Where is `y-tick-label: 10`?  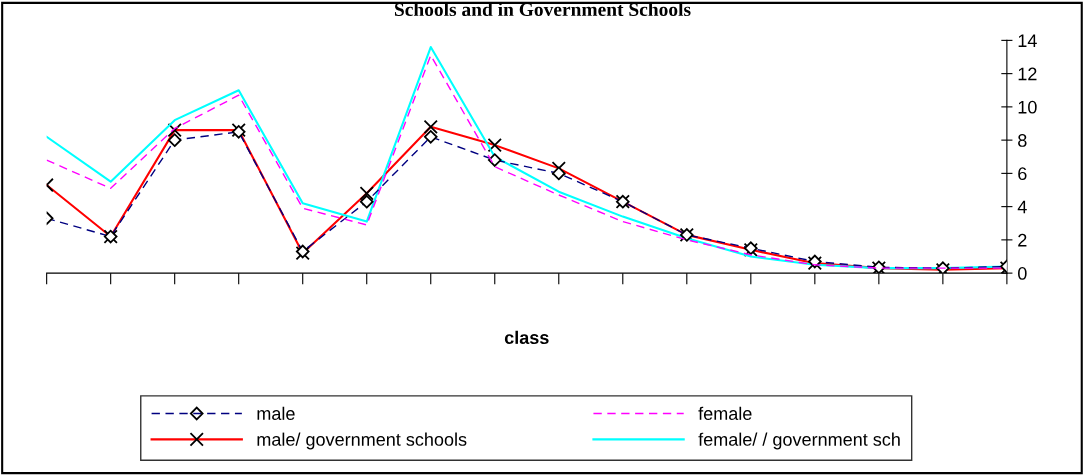 y-tick-label: 10 is located at coordinates (1027, 107).